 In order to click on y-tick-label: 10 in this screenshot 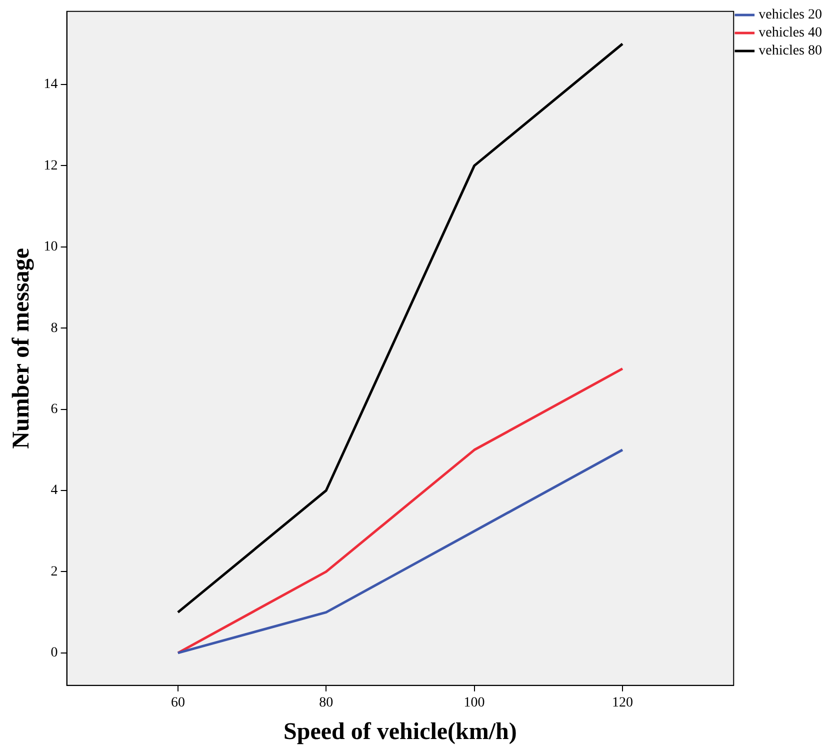, I will do `click(51, 247)`.